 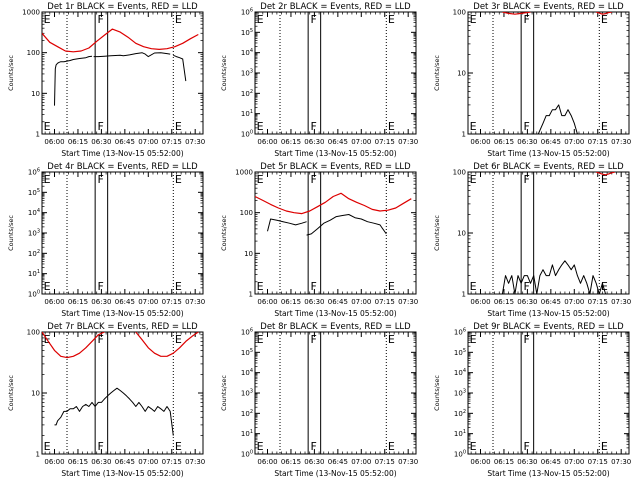 I want to click on panel-title: Det 3r BLACK = Events, RED = LLD, so click(x=548, y=7).